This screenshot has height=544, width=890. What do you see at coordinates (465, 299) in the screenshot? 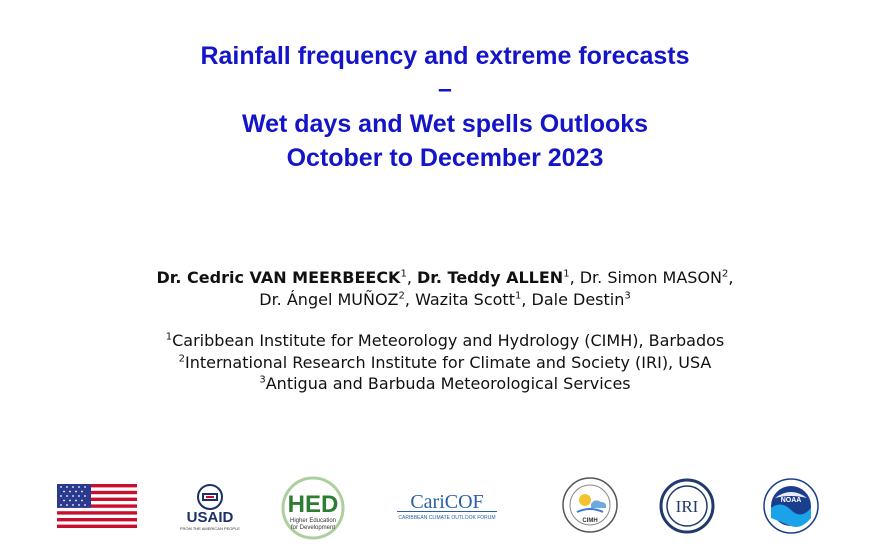
I see `author-name: Wazita Scott` at bounding box center [465, 299].